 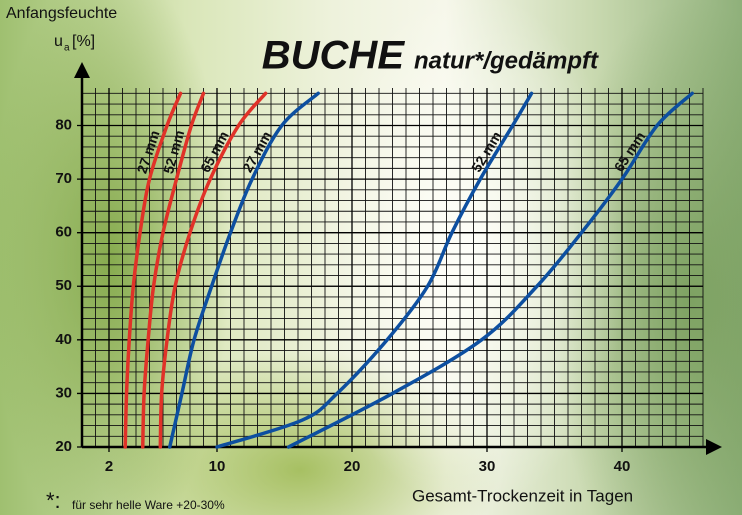 I want to click on y-tick-label: 50, so click(x=63, y=285).